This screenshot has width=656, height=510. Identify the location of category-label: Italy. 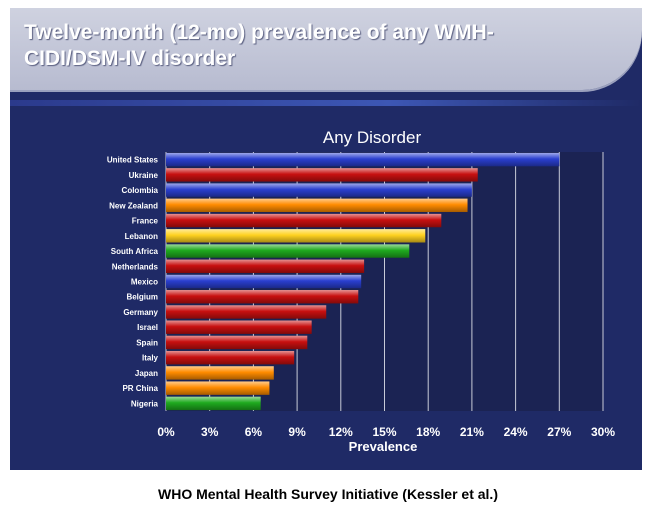
(150, 358).